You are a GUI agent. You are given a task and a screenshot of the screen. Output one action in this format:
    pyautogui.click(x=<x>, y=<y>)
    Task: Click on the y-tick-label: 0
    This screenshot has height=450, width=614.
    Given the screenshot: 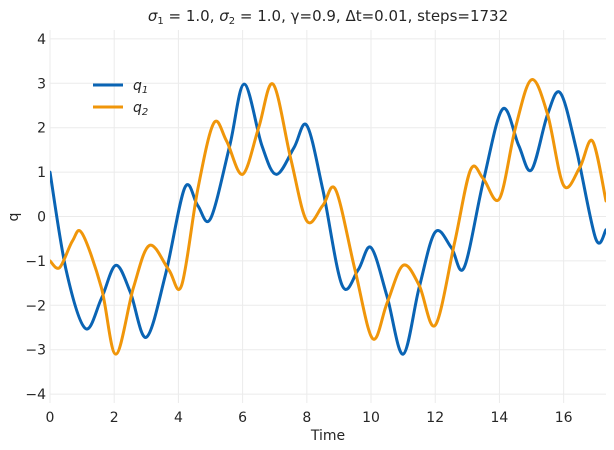 What is the action you would take?
    pyautogui.click(x=41, y=218)
    